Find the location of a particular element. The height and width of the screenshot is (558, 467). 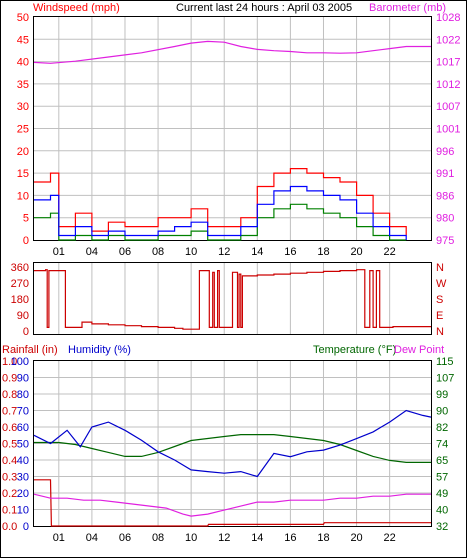

x-tick-top-04: 04 is located at coordinates (92, 252).